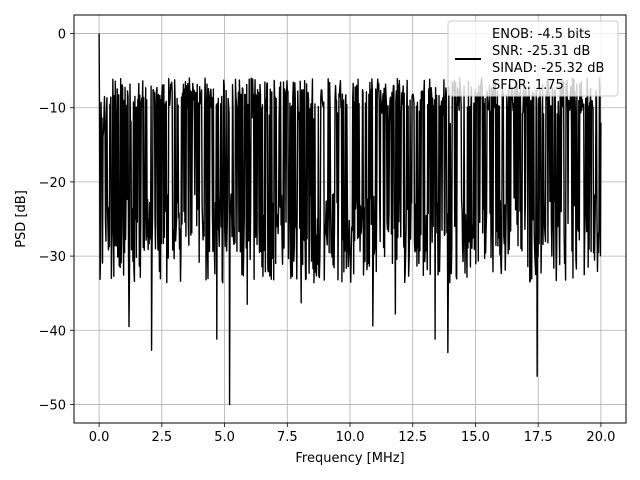 The width and height of the screenshot is (640, 480). What do you see at coordinates (350, 437) in the screenshot?
I see `x-tick-label: 10.0` at bounding box center [350, 437].